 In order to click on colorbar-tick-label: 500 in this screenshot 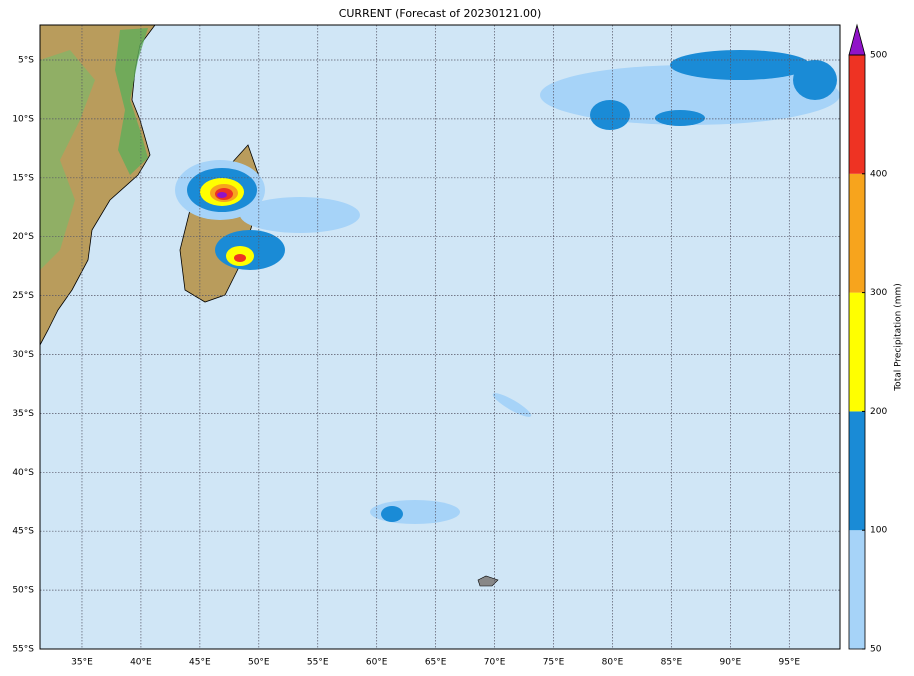, I will do `click(878, 56)`.